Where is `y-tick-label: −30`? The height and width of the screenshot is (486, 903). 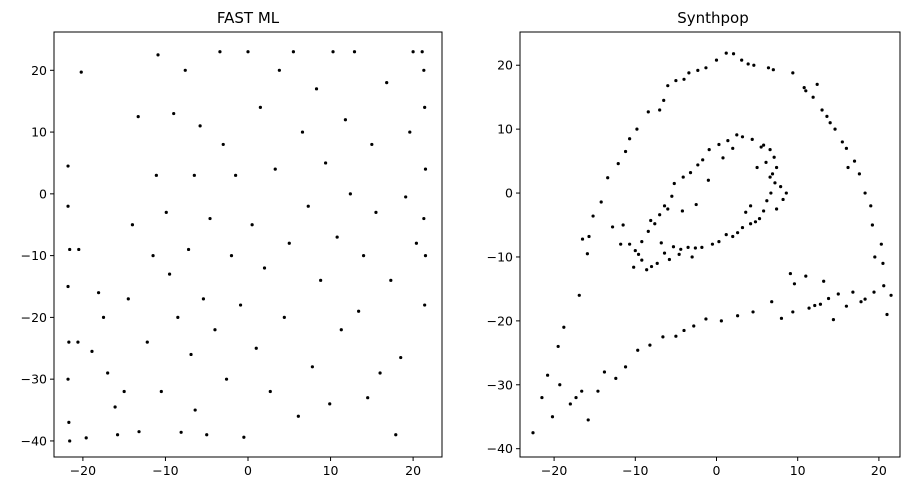
y-tick-label: −30 is located at coordinates (34, 379).